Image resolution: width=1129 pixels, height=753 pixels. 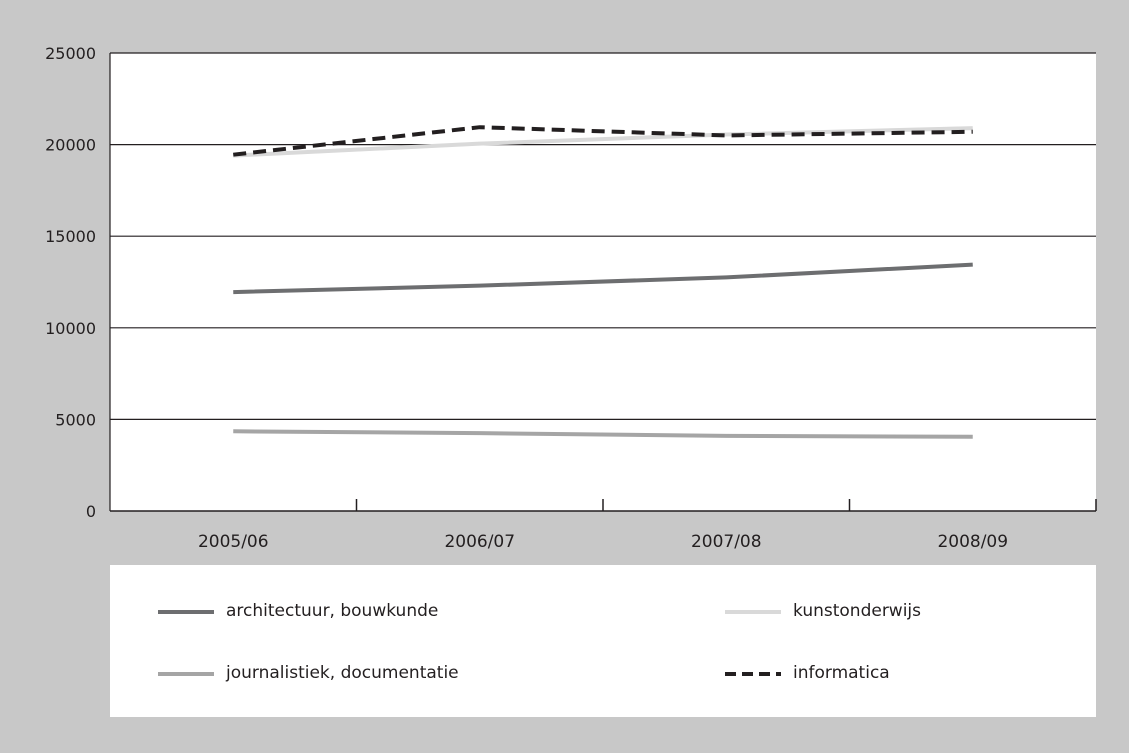 I want to click on legend-label-journalistiek: journalistiek, documentatie, so click(x=342, y=673).